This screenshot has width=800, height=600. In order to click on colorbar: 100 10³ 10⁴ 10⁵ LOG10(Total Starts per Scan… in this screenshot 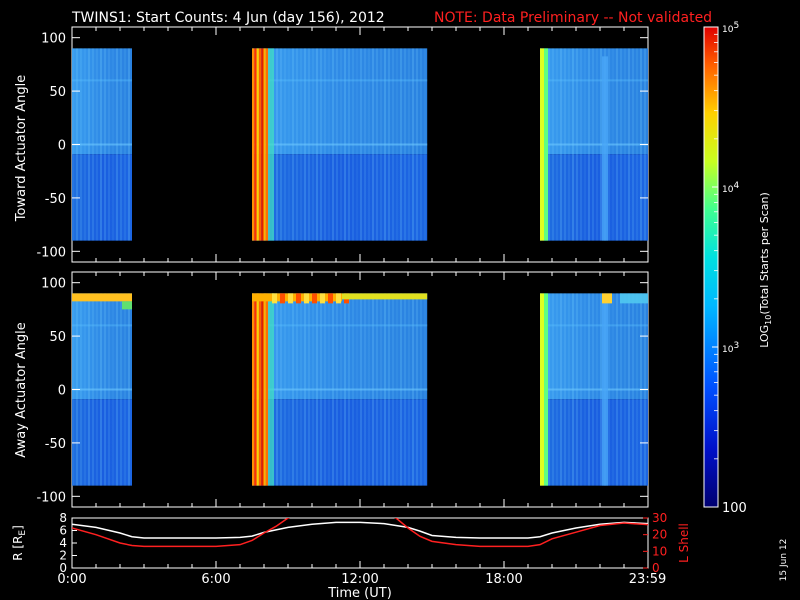, I will do `click(738, 268)`.